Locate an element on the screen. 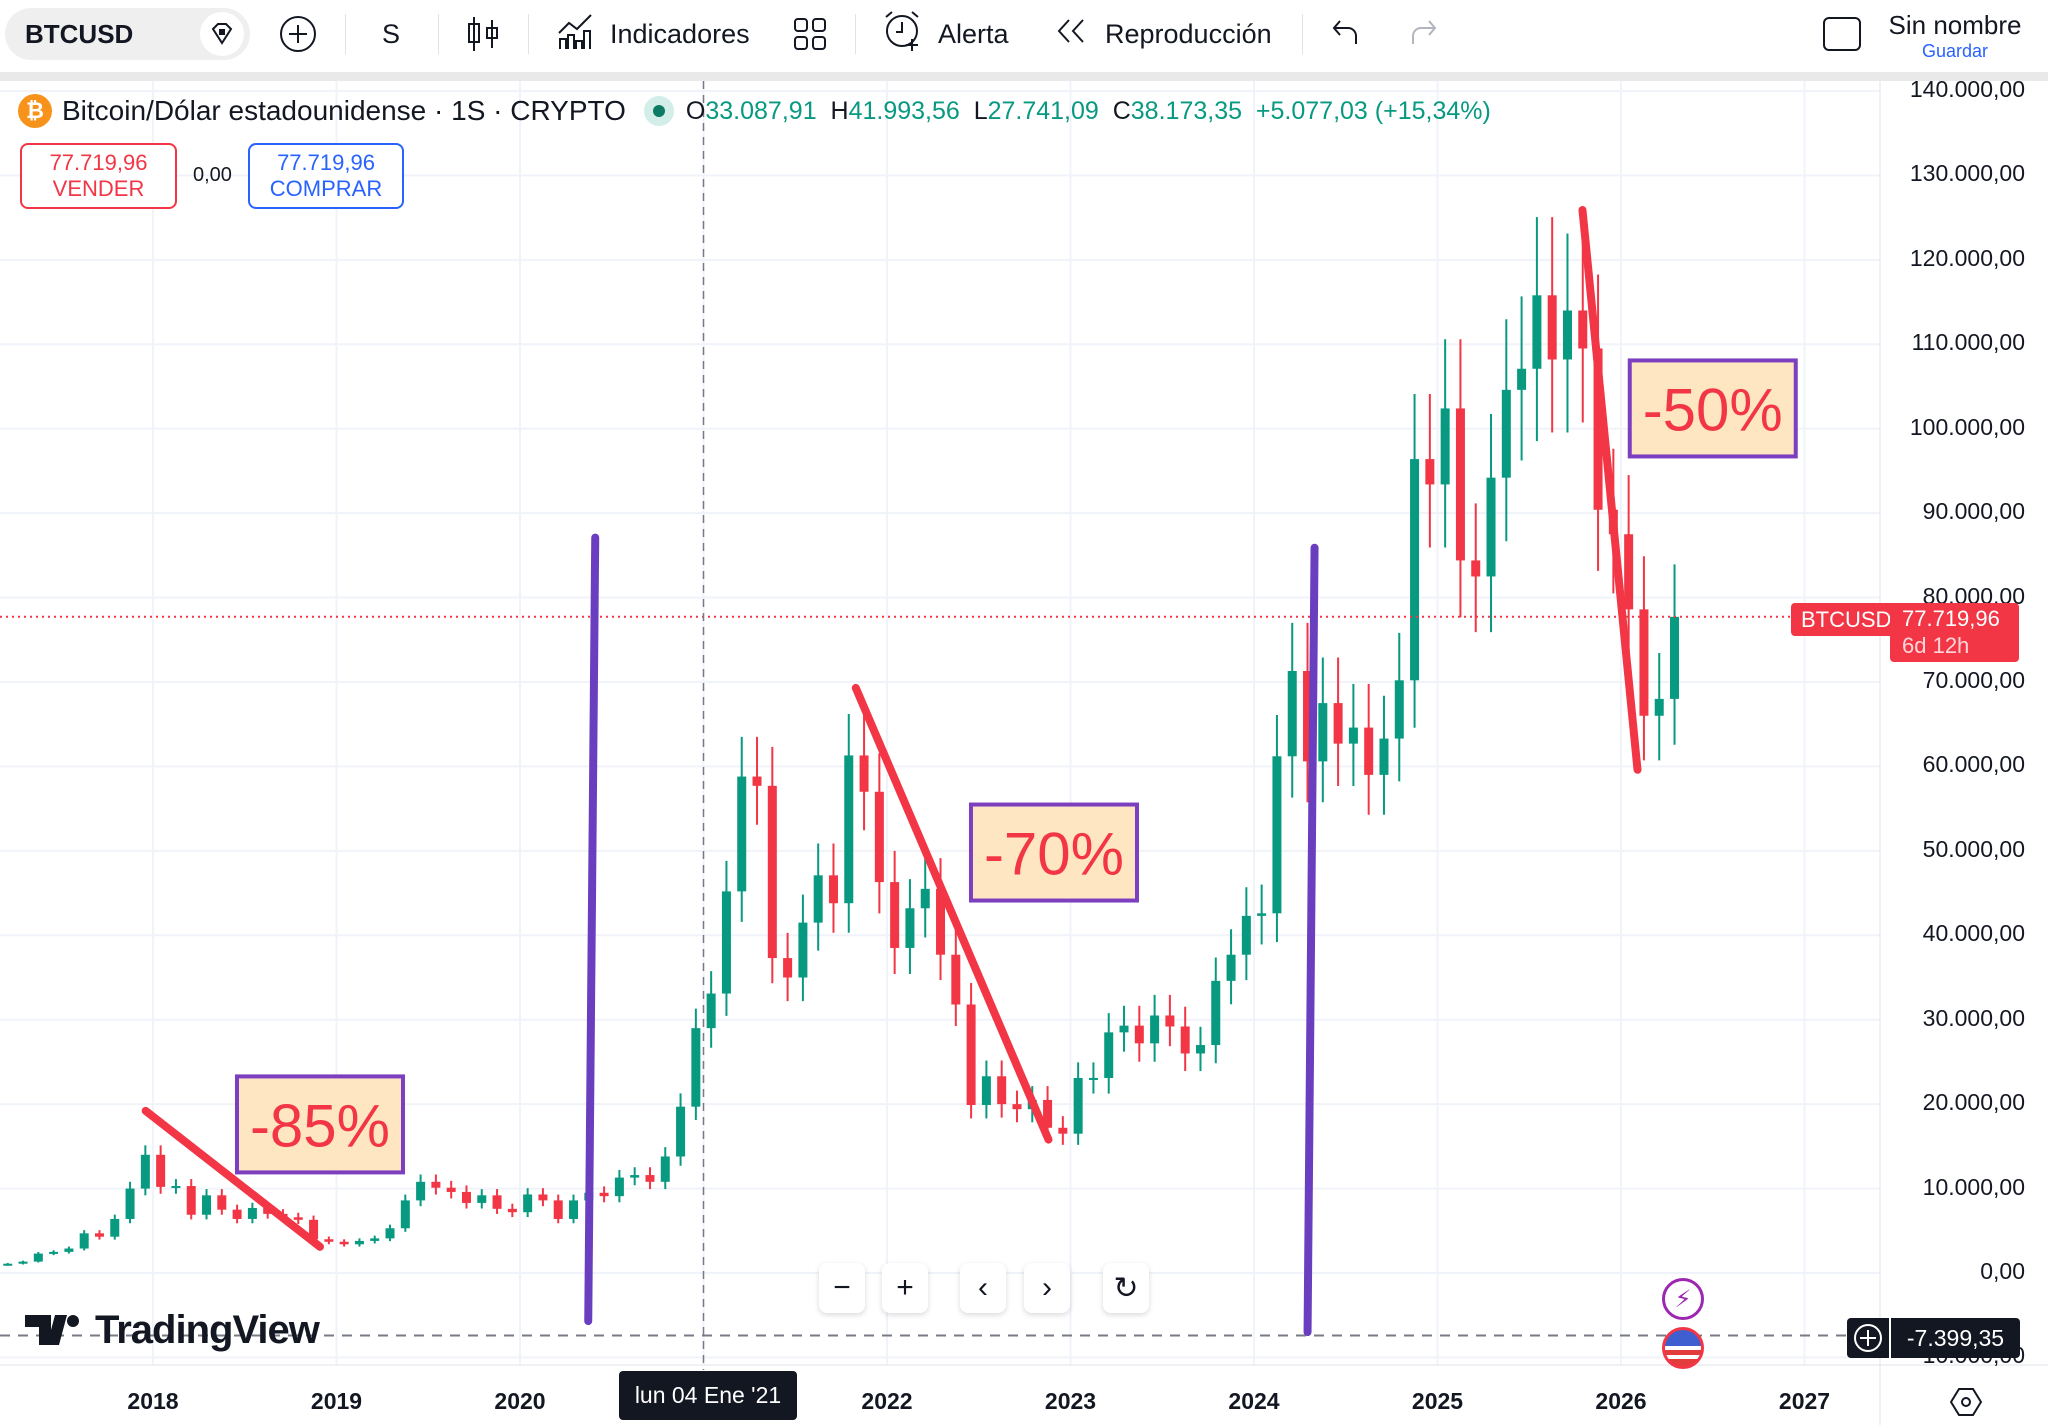 This screenshot has width=2048, height=1425. toolbar-divider is located at coordinates (1024, 76).